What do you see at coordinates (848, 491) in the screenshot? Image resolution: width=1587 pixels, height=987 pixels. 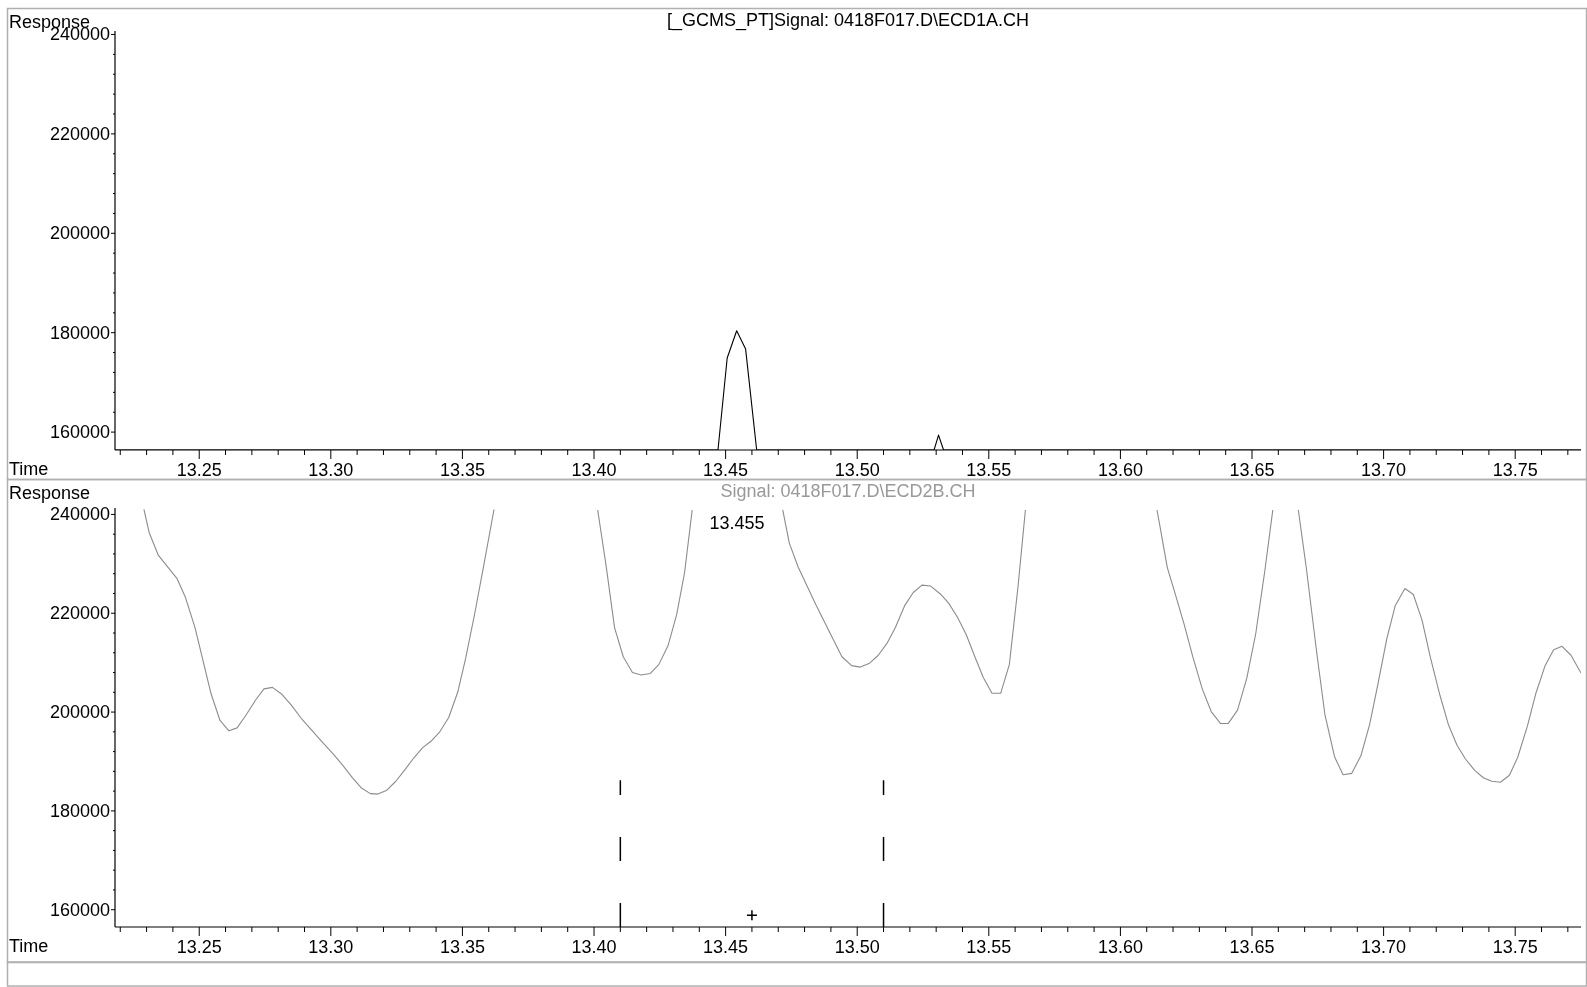 I see `chart-title: Signal: 0418F017.D\ECD2B.CH` at bounding box center [848, 491].